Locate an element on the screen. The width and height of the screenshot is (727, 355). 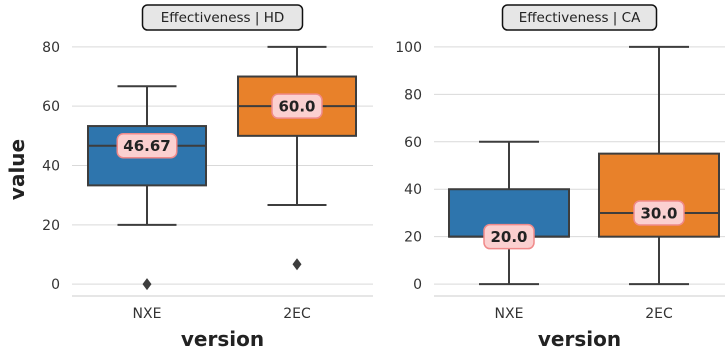
panel-title-text-ca: Effectiveness | CA is located at coordinates (580, 18).